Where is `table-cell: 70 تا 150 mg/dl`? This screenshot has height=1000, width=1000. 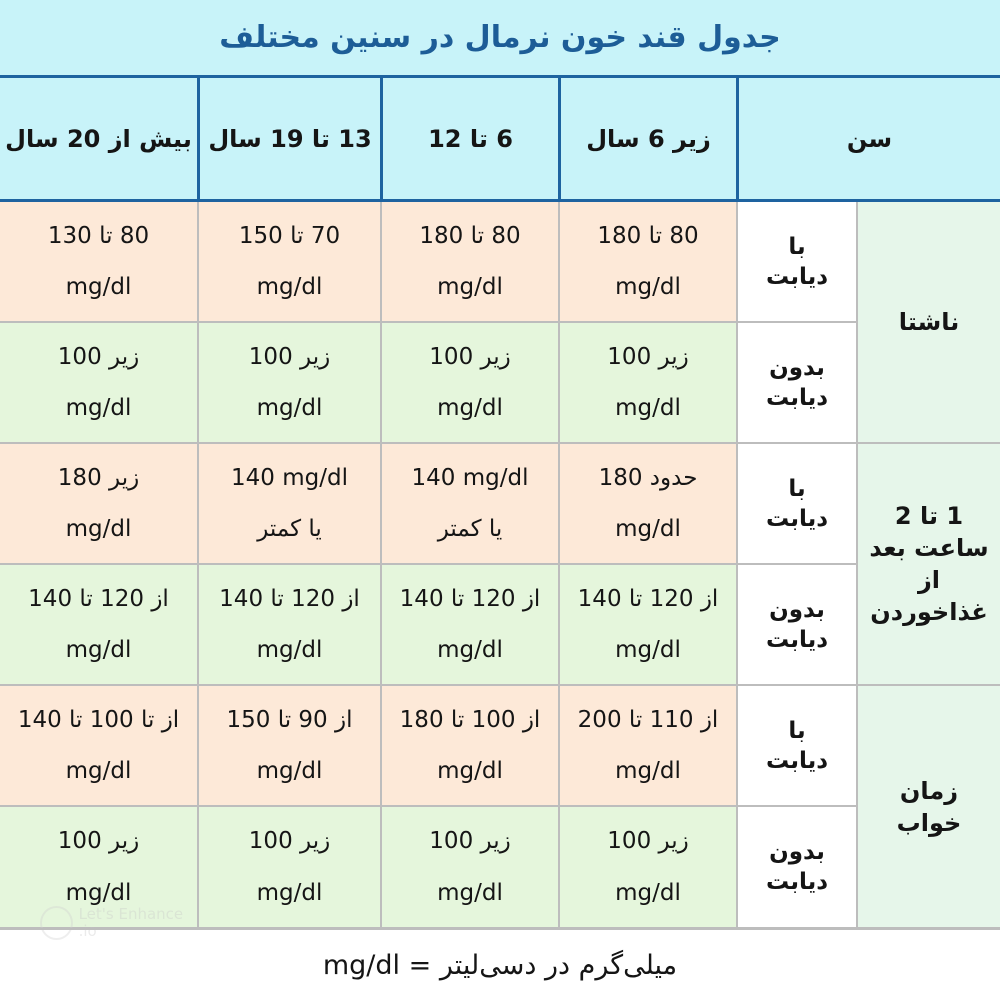
table-cell: 70 تا 150 mg/dl is located at coordinates (288, 262).